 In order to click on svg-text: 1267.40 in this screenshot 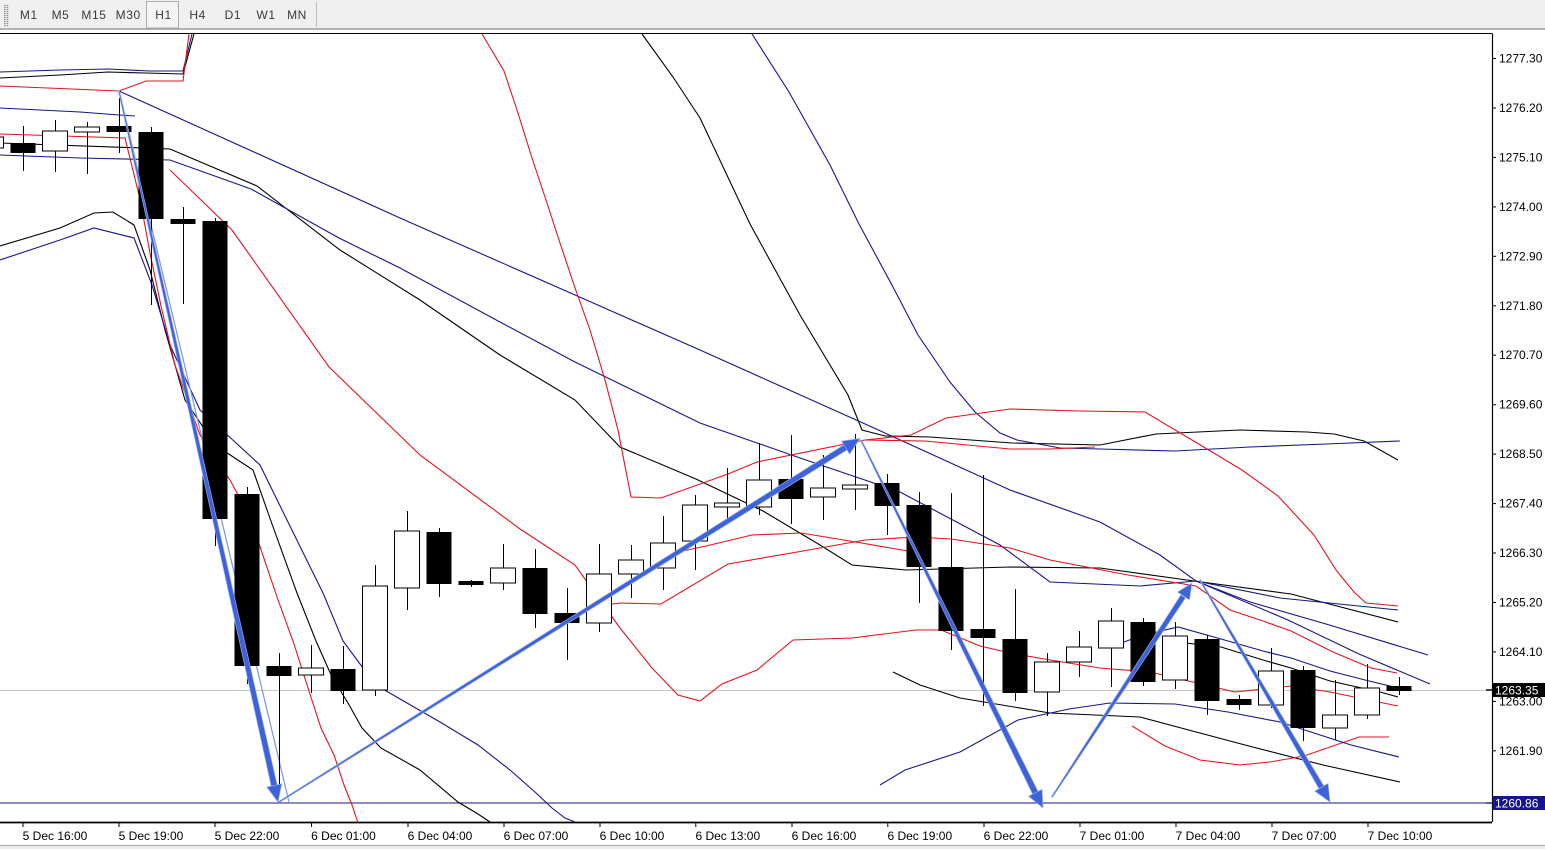, I will do `click(1521, 504)`.